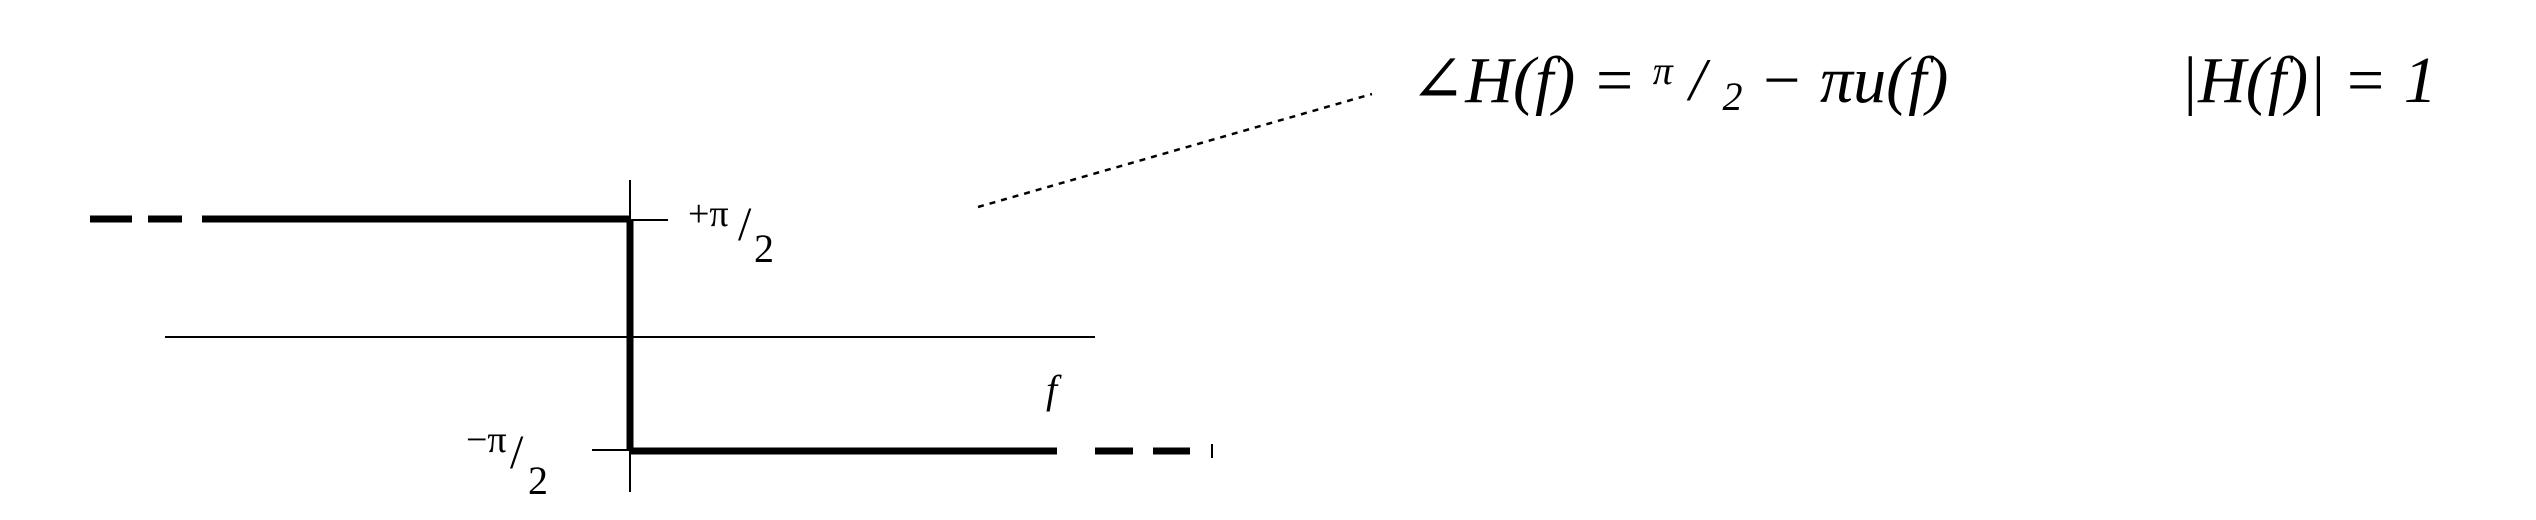 The image size is (2536, 520). What do you see at coordinates (1853, 80) in the screenshot?
I see `phase-equation-rhs: − πu(f)` at bounding box center [1853, 80].